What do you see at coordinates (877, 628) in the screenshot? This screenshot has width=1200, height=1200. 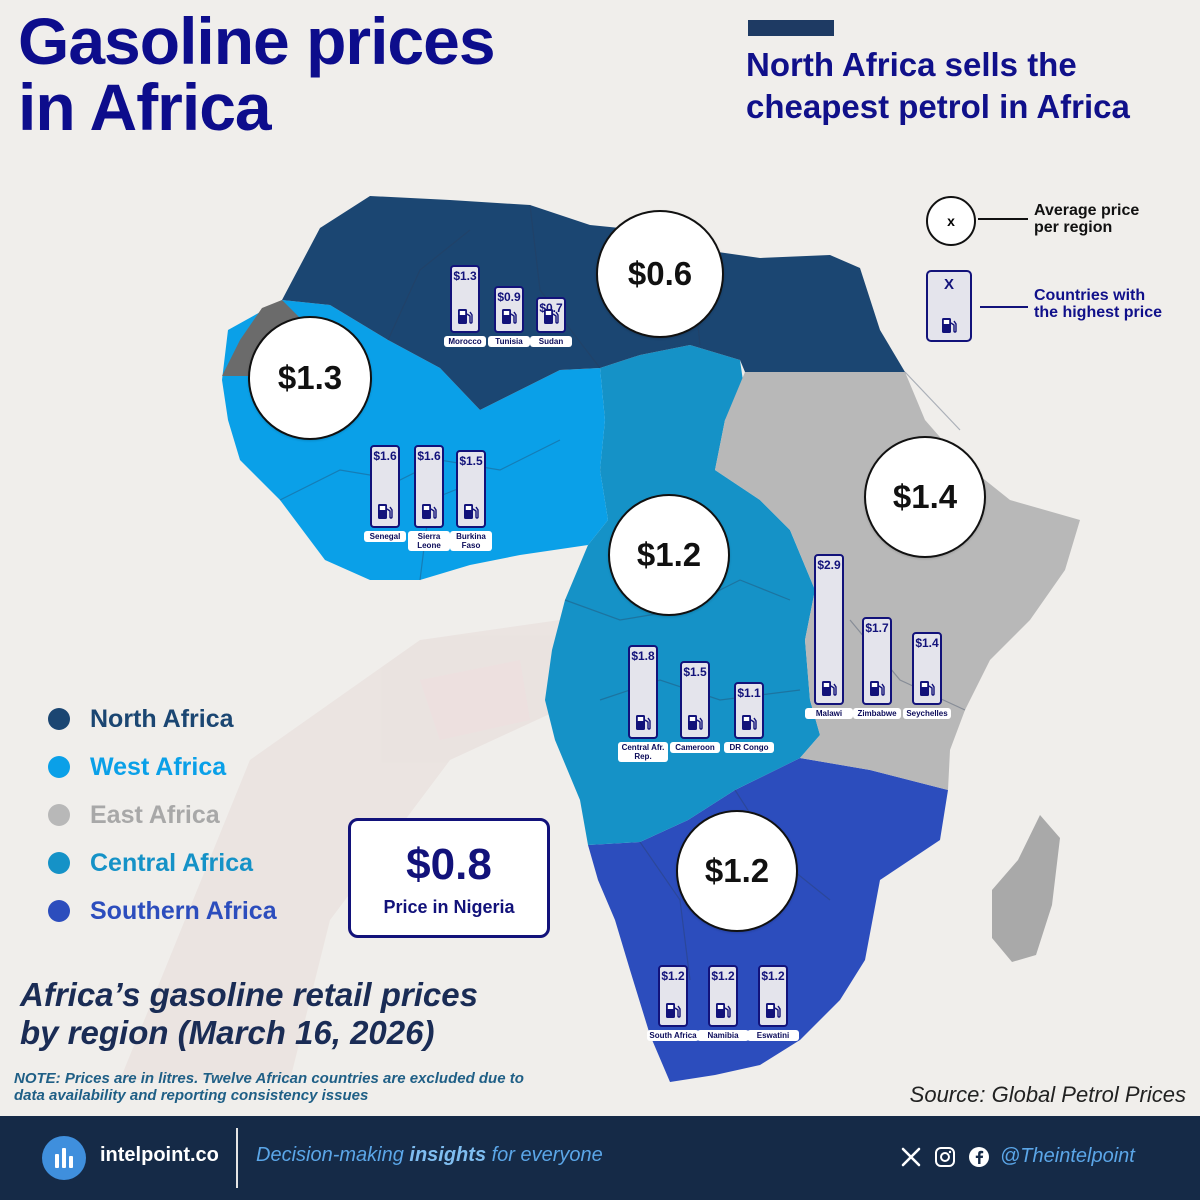 I see `country-bar-value: $1.7` at bounding box center [877, 628].